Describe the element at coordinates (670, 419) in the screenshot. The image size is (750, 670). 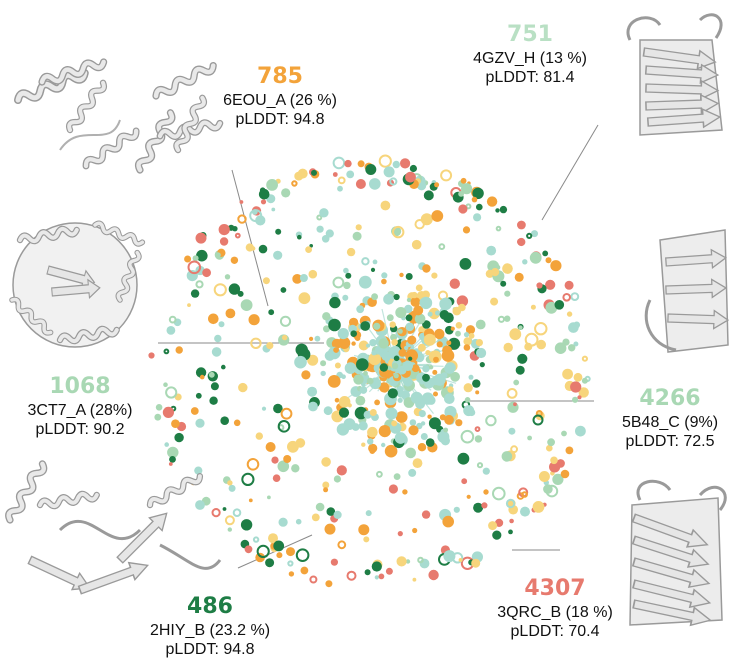
I see `cluster-label-4266: 4266 5B48_C (9%) pLDDT: 72.5` at that location.